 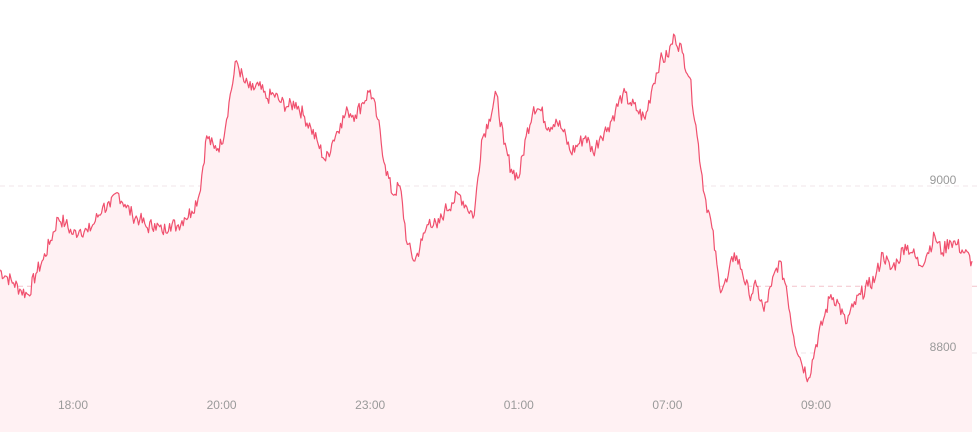 What do you see at coordinates (444, 405) in the screenshot?
I see `x-axis-labels: 18:00 20:00 23:00 01:00 07:00 09:00` at bounding box center [444, 405].